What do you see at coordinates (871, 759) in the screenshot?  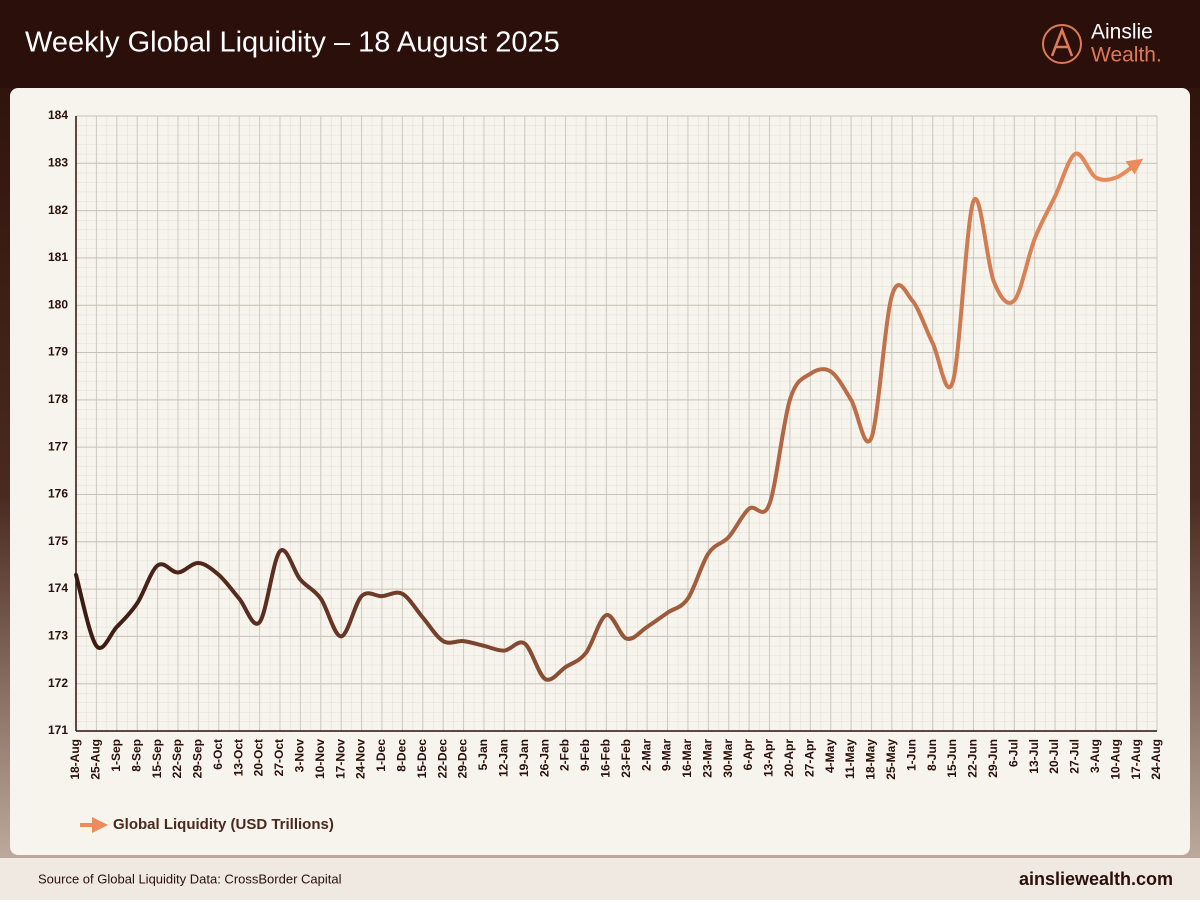 I see `x-tick-label: 18-May` at bounding box center [871, 759].